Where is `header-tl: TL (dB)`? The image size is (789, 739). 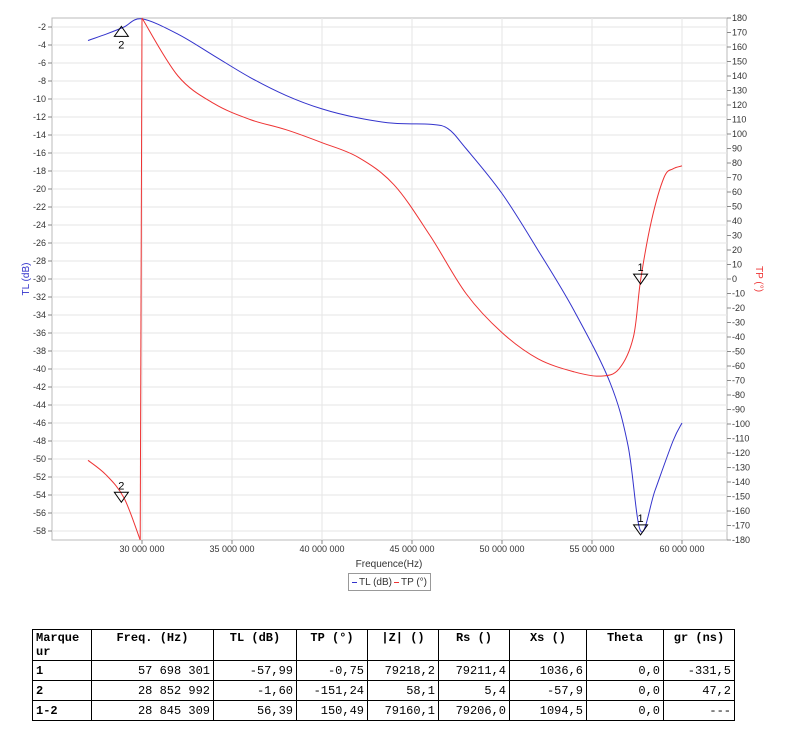 header-tl: TL (dB) is located at coordinates (255, 645).